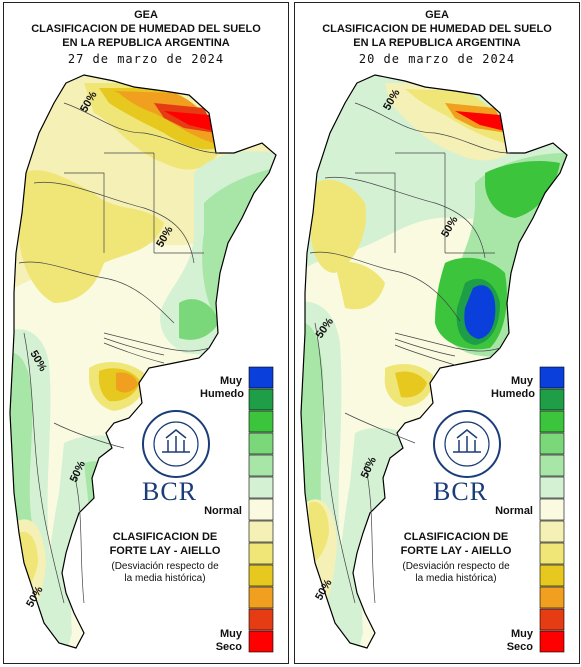  Describe the element at coordinates (437, 59) in the screenshot. I see `header-date: 20 de marzo de 2024` at that location.